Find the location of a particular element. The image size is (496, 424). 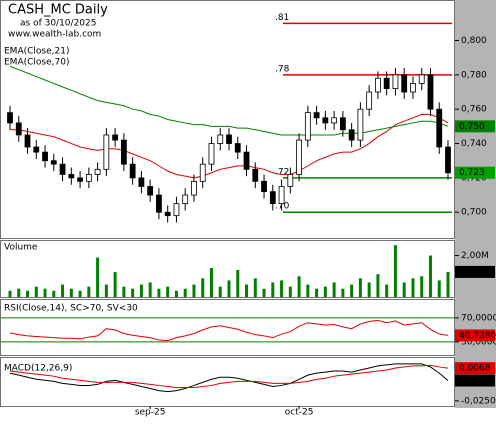

x-tick-label: sep-25 is located at coordinates (150, 413).